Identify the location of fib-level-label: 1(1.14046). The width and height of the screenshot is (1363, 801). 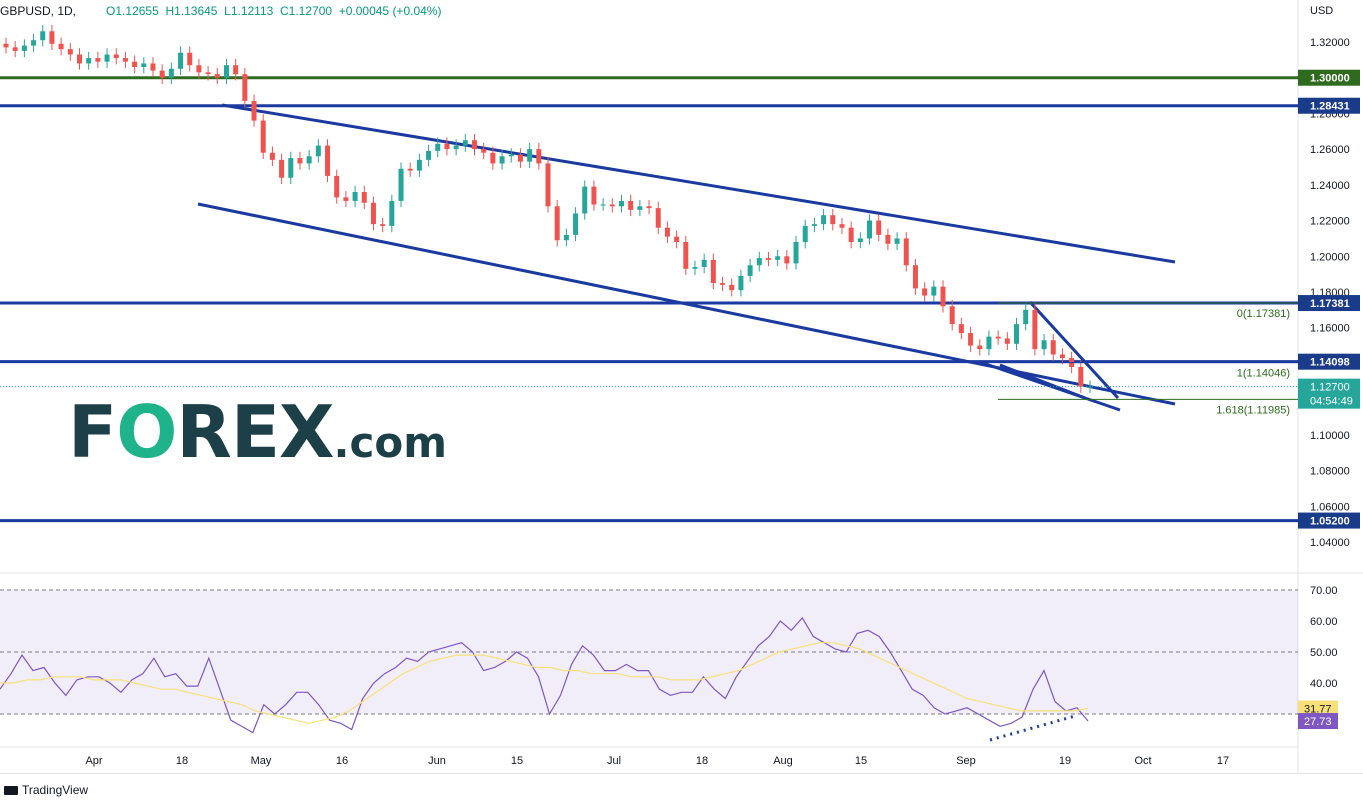
(1263, 374).